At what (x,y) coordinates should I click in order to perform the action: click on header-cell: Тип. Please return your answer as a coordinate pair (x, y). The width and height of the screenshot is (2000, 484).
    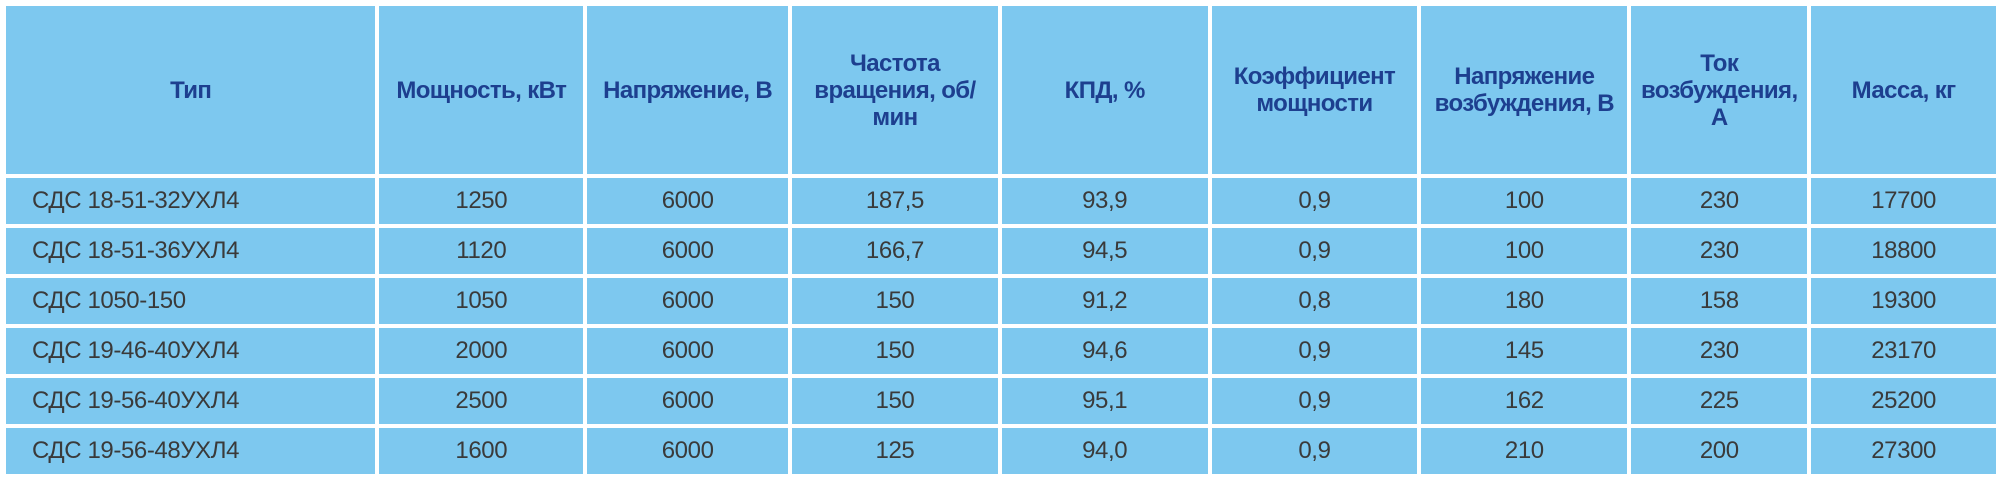
    Looking at the image, I should click on (191, 90).